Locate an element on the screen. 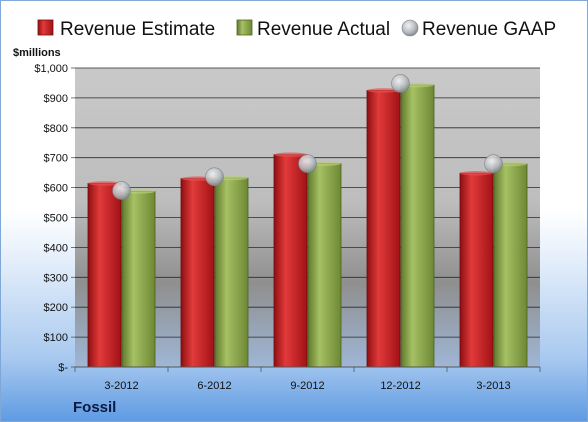 This screenshot has width=588, height=422. y-tick-label: $600 is located at coordinates (56, 189).